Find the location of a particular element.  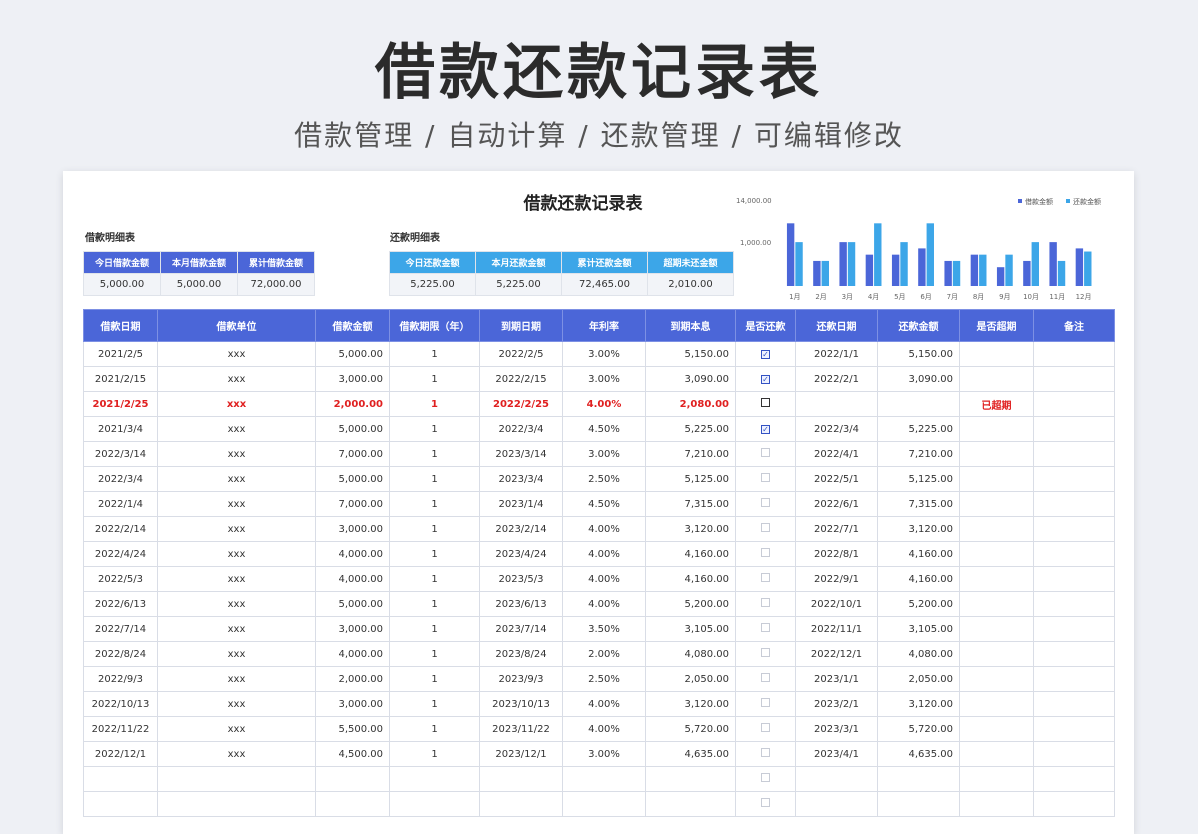

table-cell: 2023/11/22 is located at coordinates (521, 729).